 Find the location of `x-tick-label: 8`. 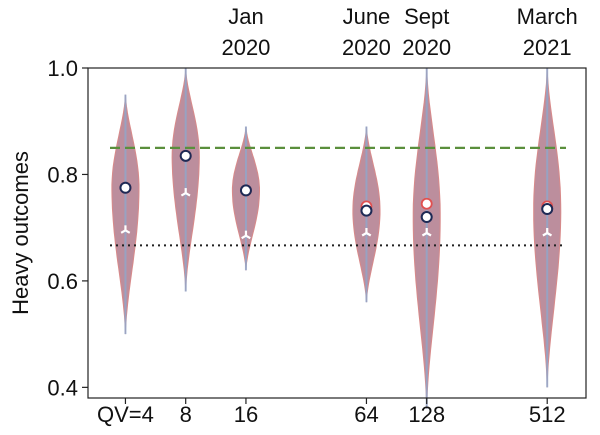

x-tick-label: 8 is located at coordinates (186, 414).